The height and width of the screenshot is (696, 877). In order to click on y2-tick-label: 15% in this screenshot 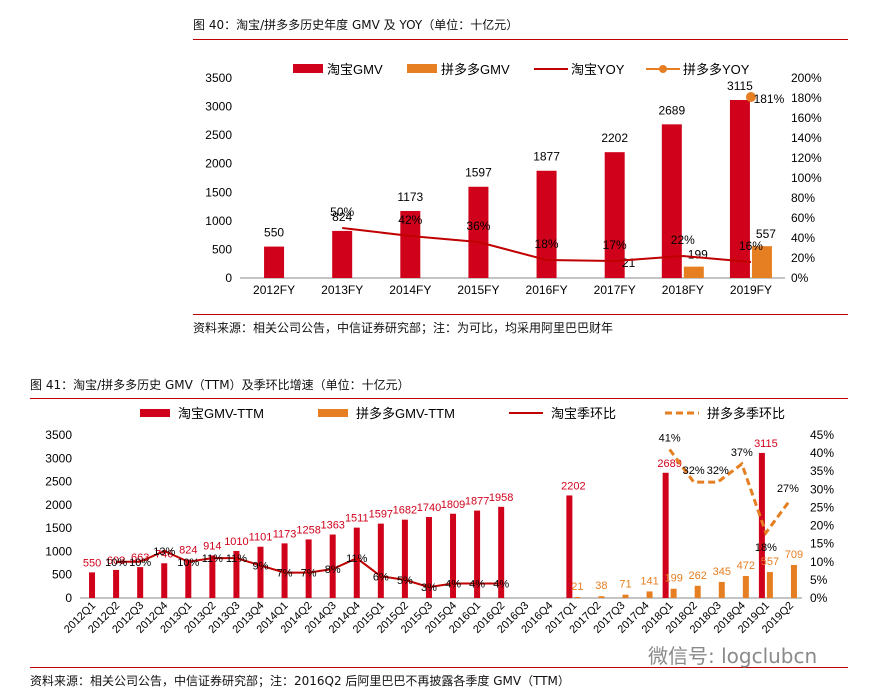, I will do `click(822, 544)`.